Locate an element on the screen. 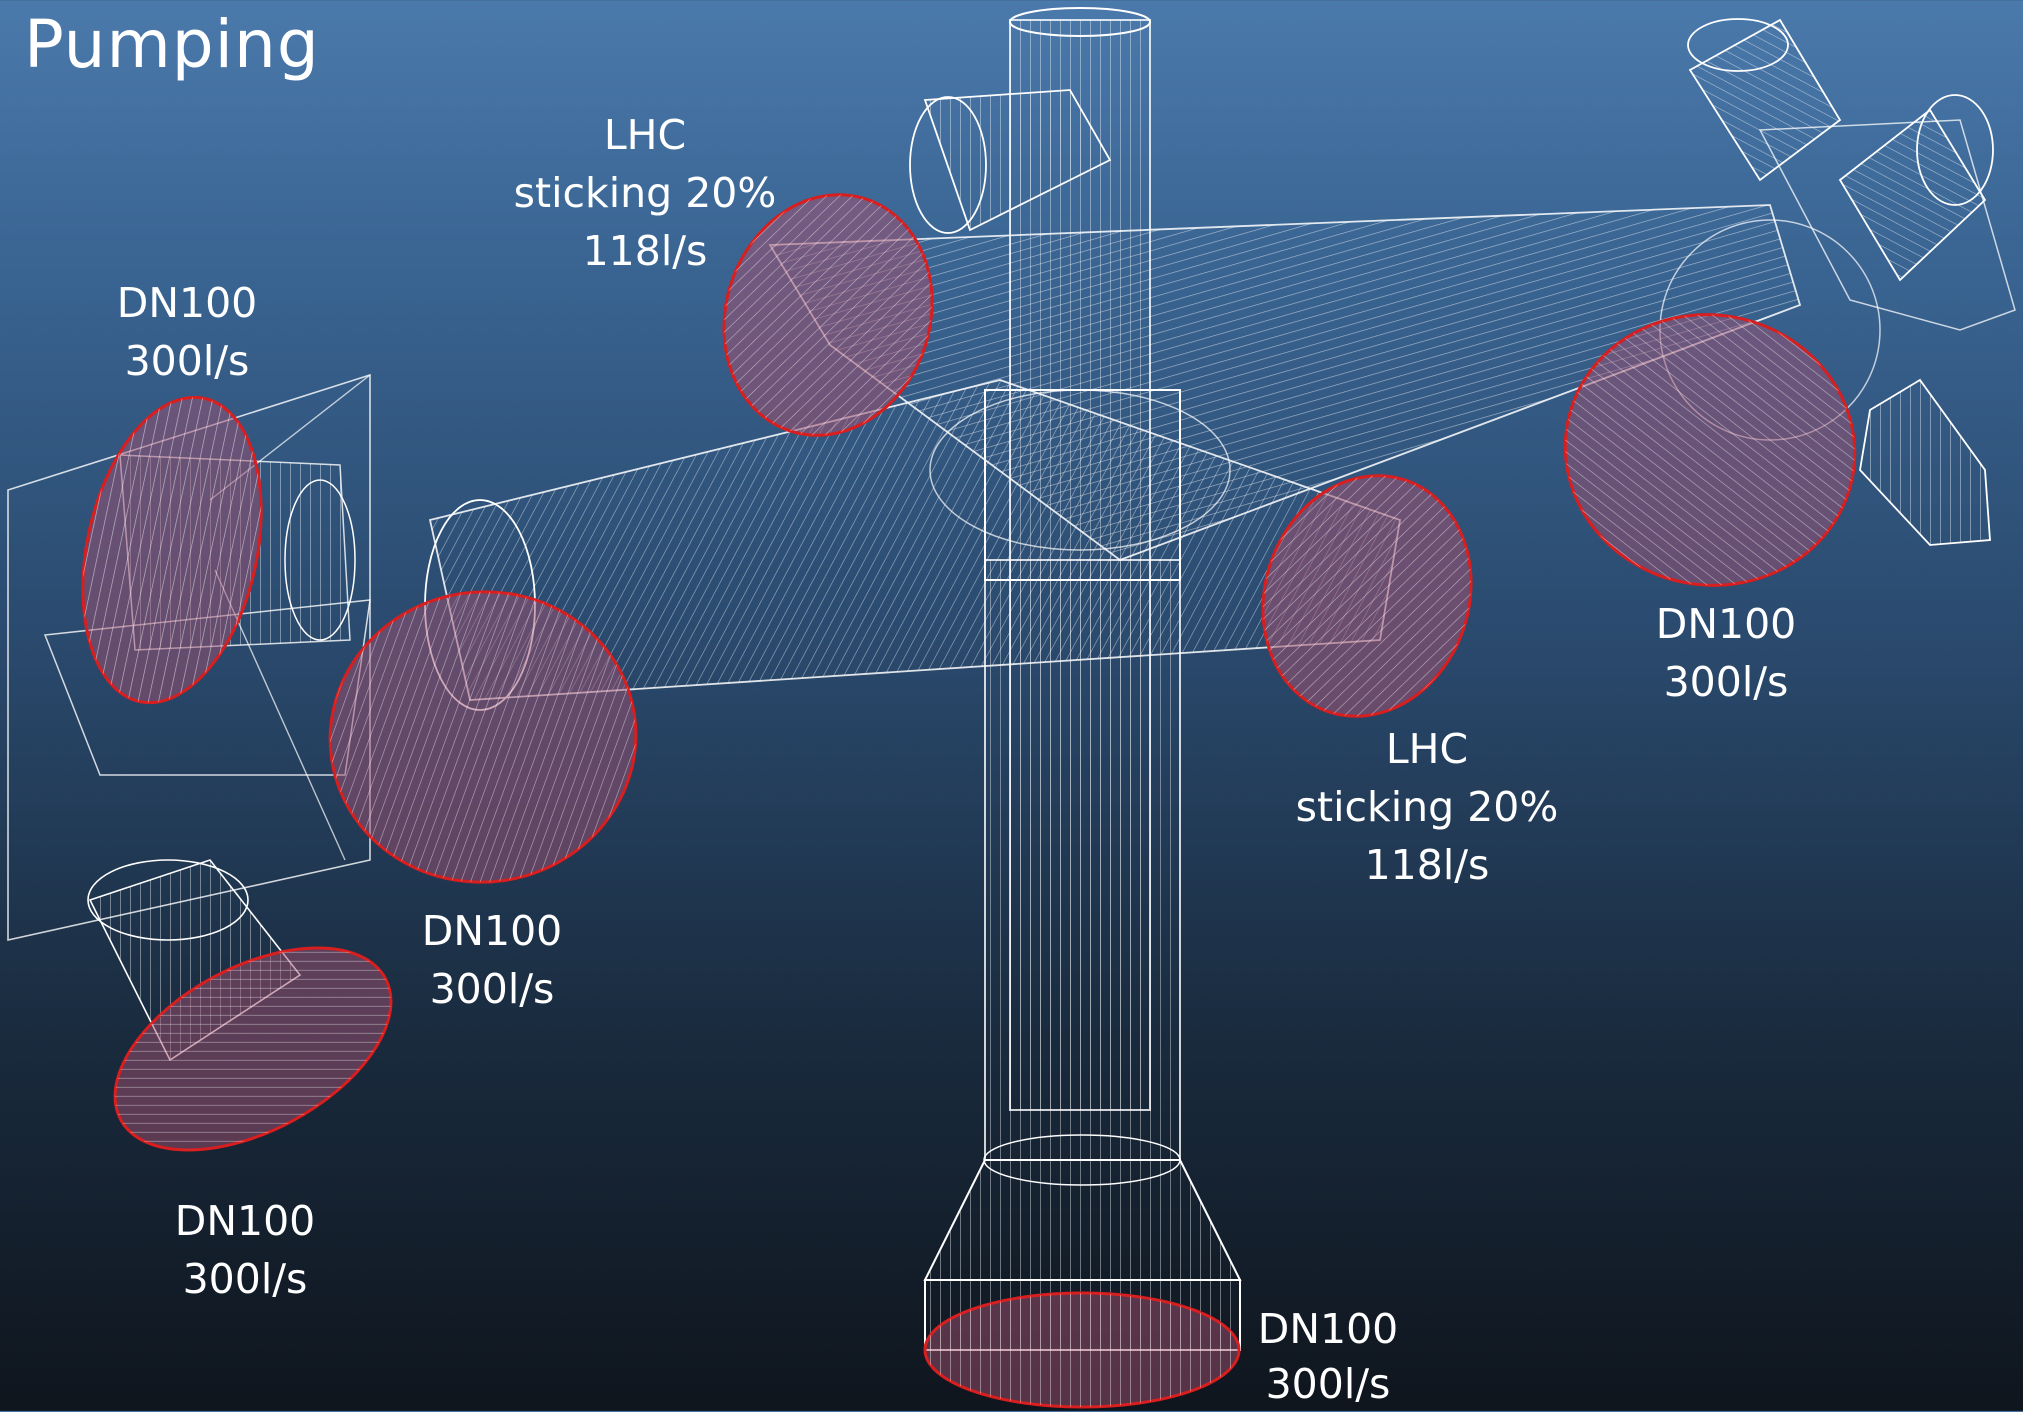  central-block is located at coordinates (1080, 485).